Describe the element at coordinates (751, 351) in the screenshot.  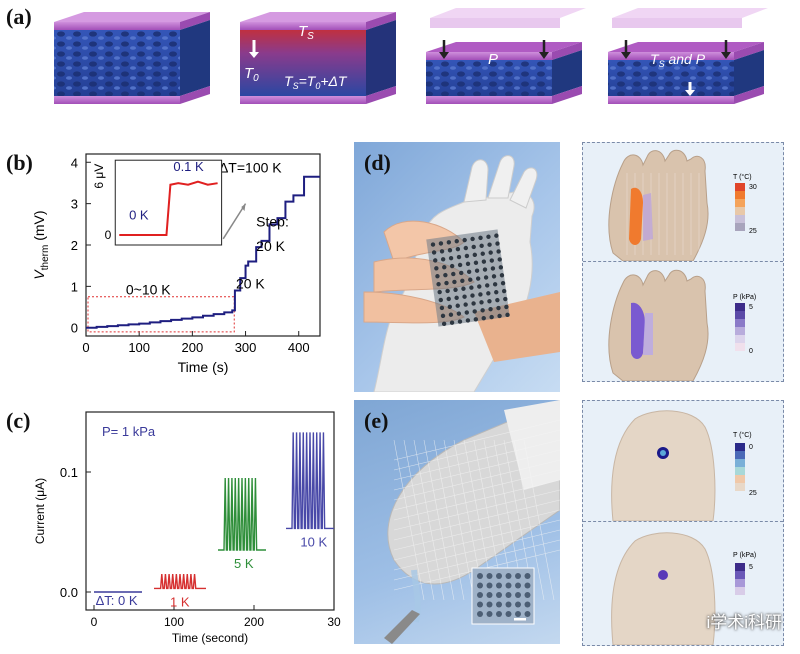
I see `press-legend-min-d: 0` at that location.